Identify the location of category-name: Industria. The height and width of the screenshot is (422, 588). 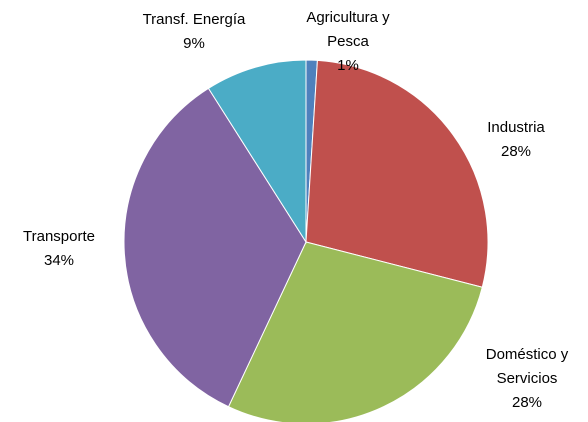
(516, 127).